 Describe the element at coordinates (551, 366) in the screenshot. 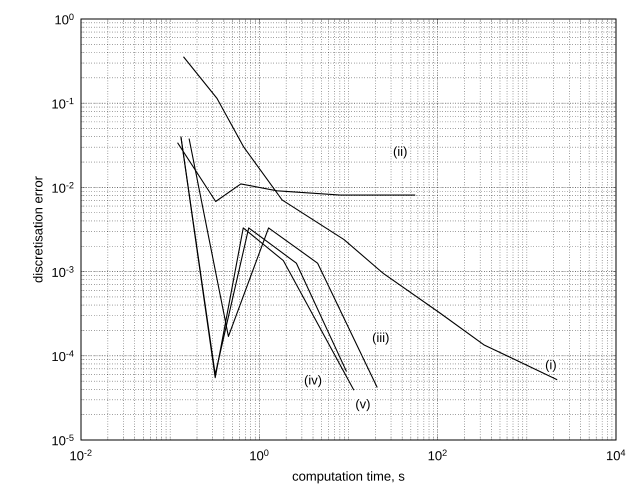

I see `annotation: (i)` at that location.